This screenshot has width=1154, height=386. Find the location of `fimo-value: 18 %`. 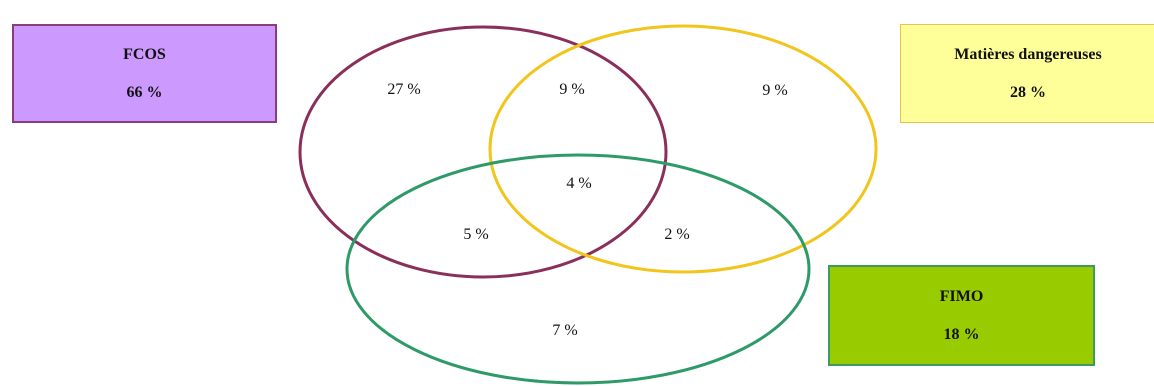

fimo-value: 18 % is located at coordinates (961, 334).